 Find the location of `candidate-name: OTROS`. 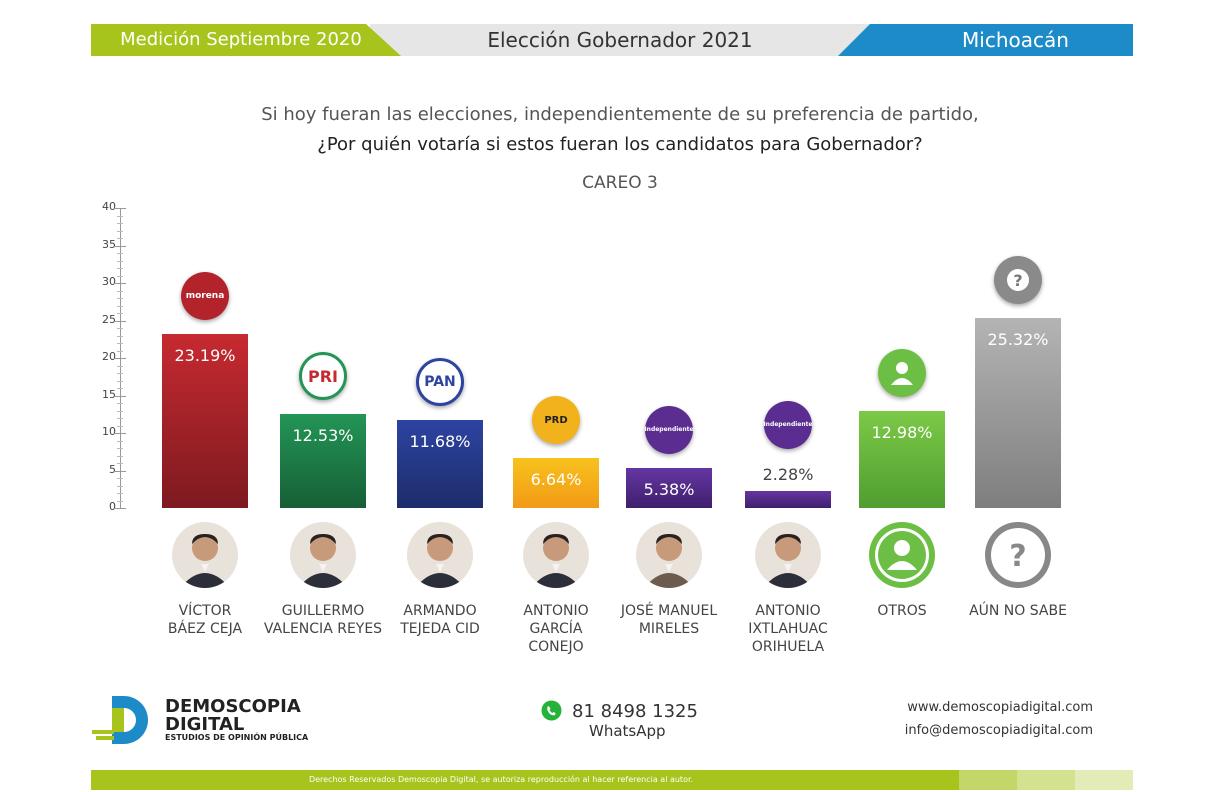

candidate-name: OTROS is located at coordinates (902, 611).